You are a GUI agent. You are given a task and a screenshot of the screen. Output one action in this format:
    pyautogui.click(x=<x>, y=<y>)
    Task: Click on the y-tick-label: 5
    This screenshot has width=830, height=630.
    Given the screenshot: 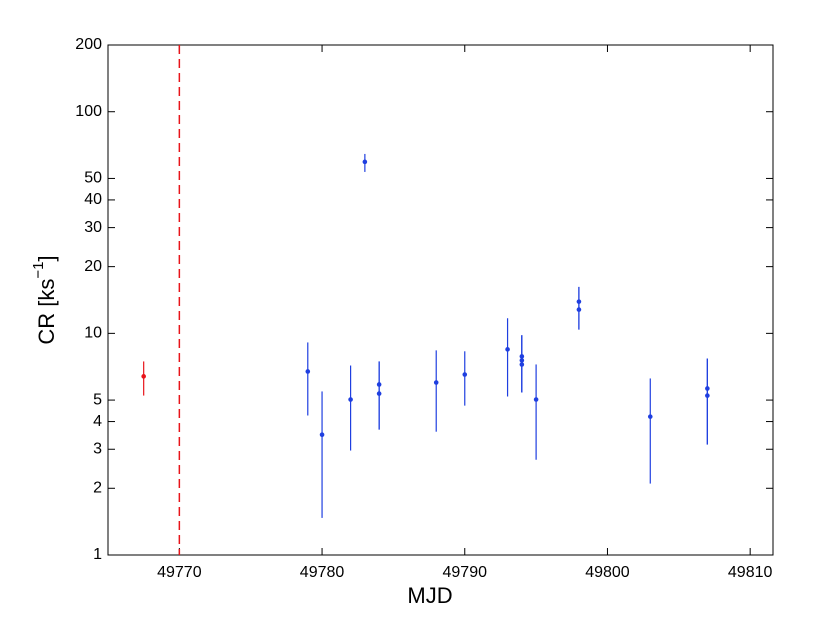 What is the action you would take?
    pyautogui.click(x=97, y=399)
    